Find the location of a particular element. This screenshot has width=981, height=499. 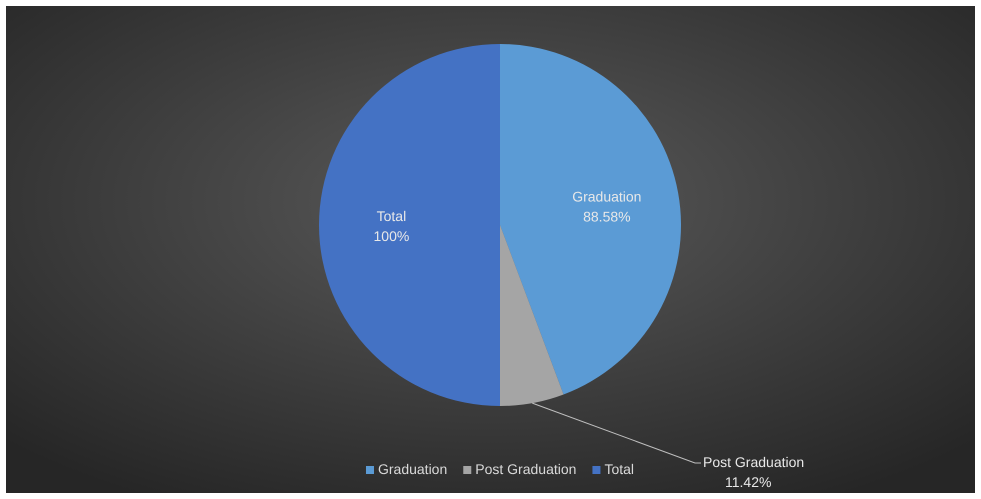

slice-label: Total is located at coordinates (391, 216).